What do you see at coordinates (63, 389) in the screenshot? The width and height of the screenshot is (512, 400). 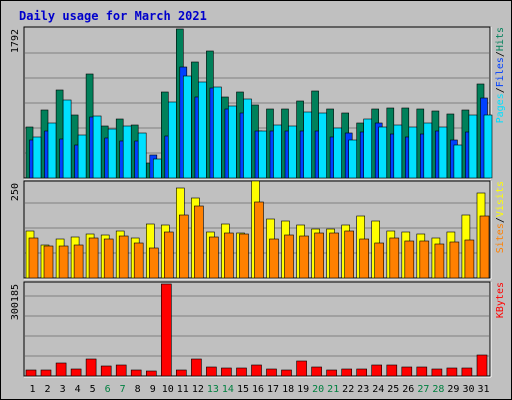 I see `x-tick-label: 3` at bounding box center [63, 389].